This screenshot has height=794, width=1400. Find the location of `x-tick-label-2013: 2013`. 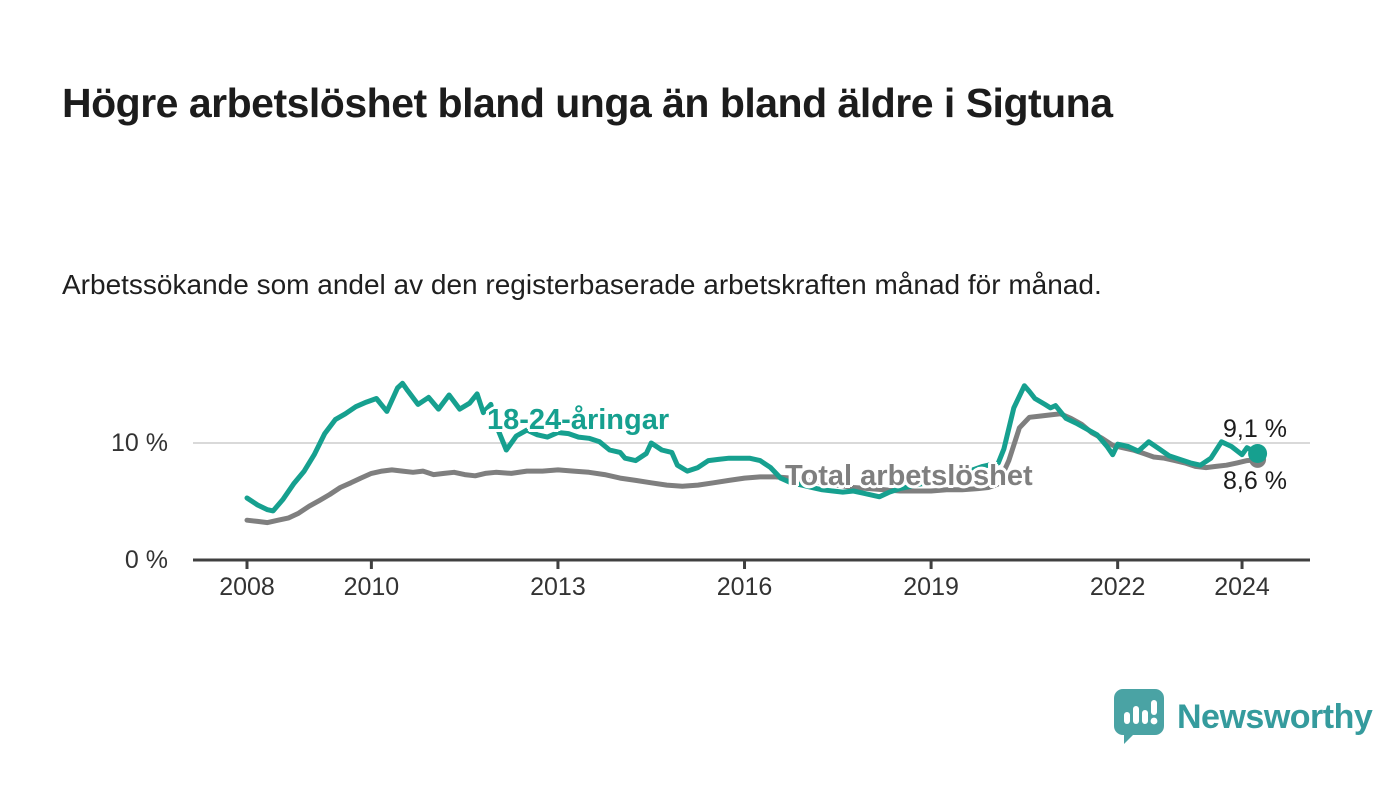

x-tick-label-2013: 2013 is located at coordinates (558, 587).